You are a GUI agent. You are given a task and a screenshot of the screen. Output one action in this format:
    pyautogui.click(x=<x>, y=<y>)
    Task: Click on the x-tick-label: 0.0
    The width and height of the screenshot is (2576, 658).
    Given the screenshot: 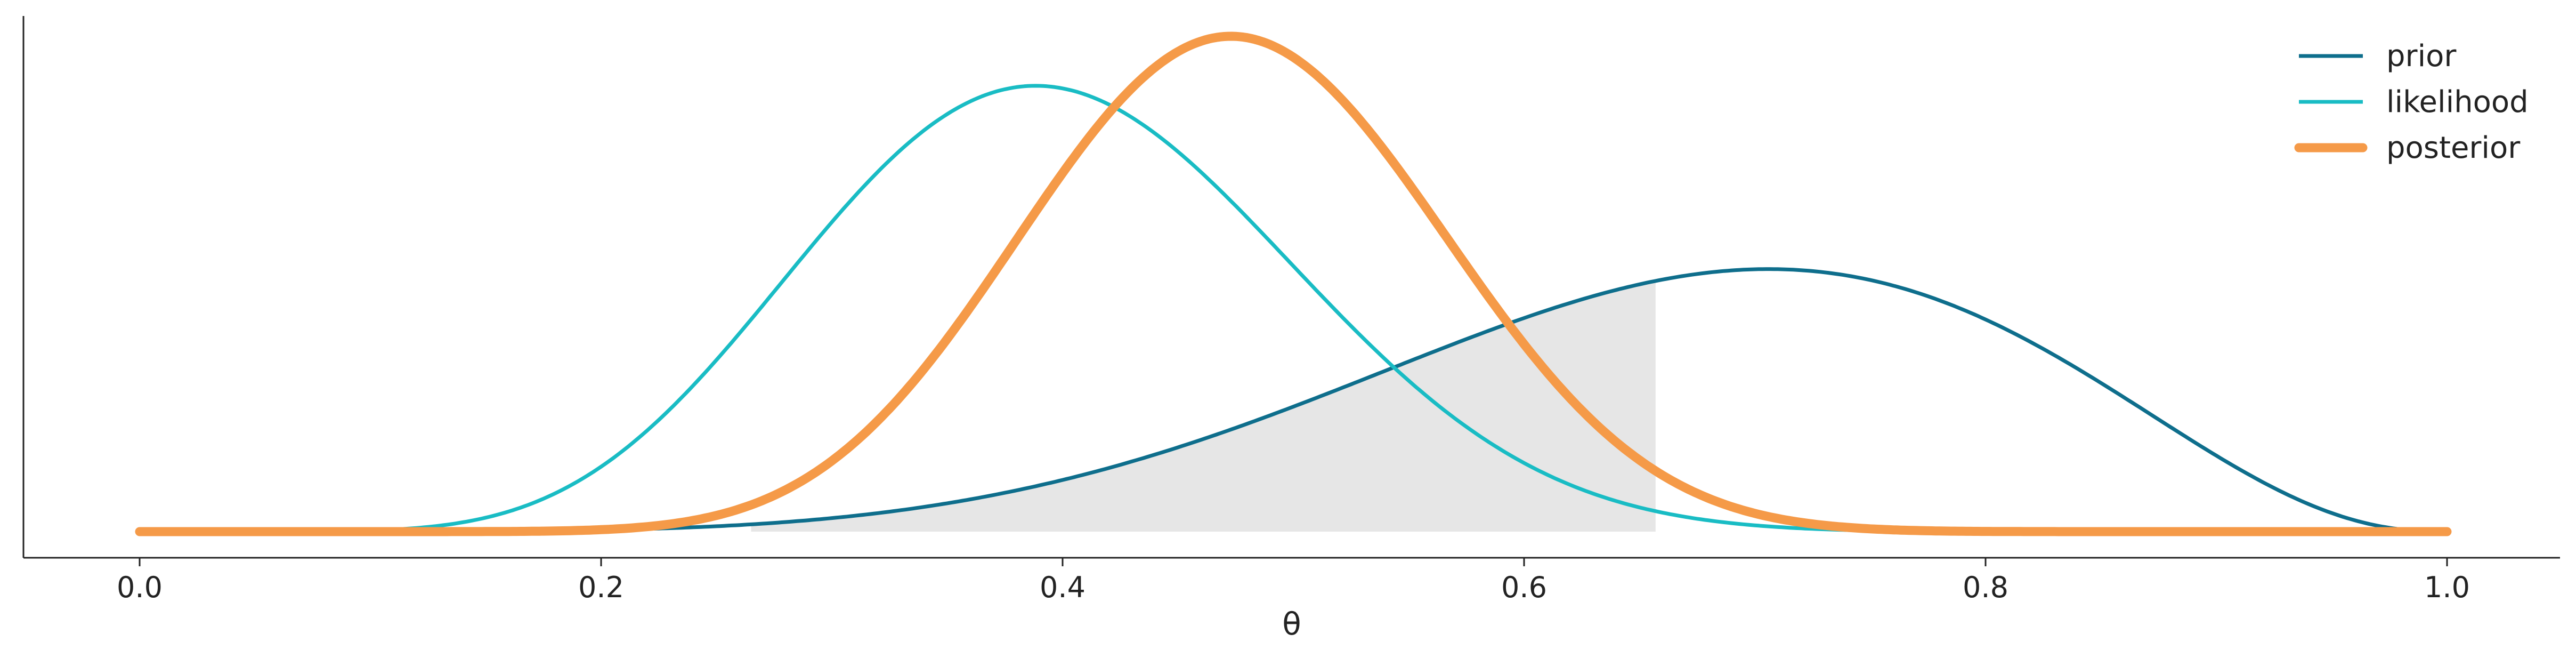 What is the action you would take?
    pyautogui.click(x=140, y=587)
    